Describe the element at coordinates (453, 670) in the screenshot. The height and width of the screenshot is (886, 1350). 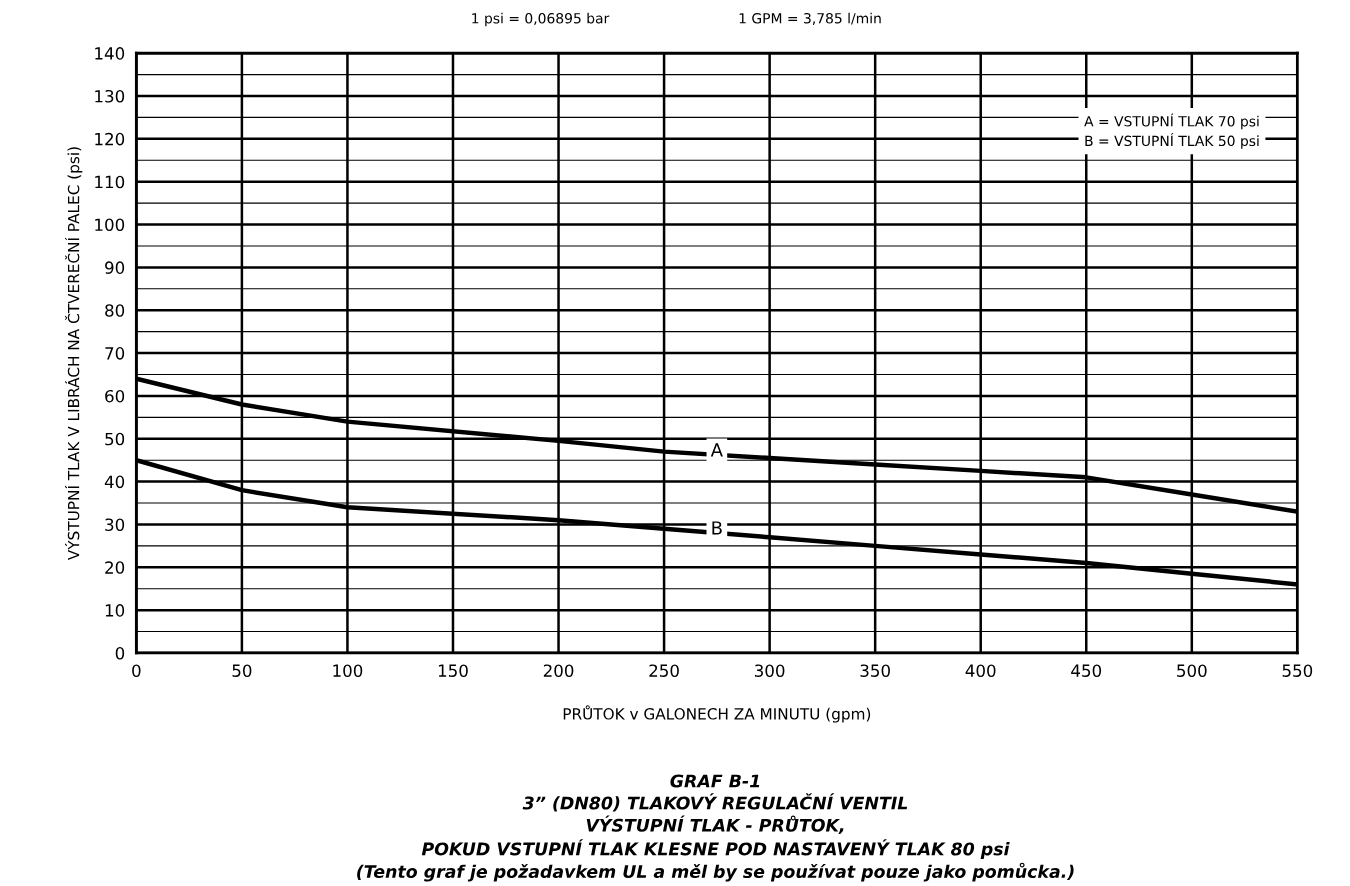
I see `x-tick-label: 150` at that location.